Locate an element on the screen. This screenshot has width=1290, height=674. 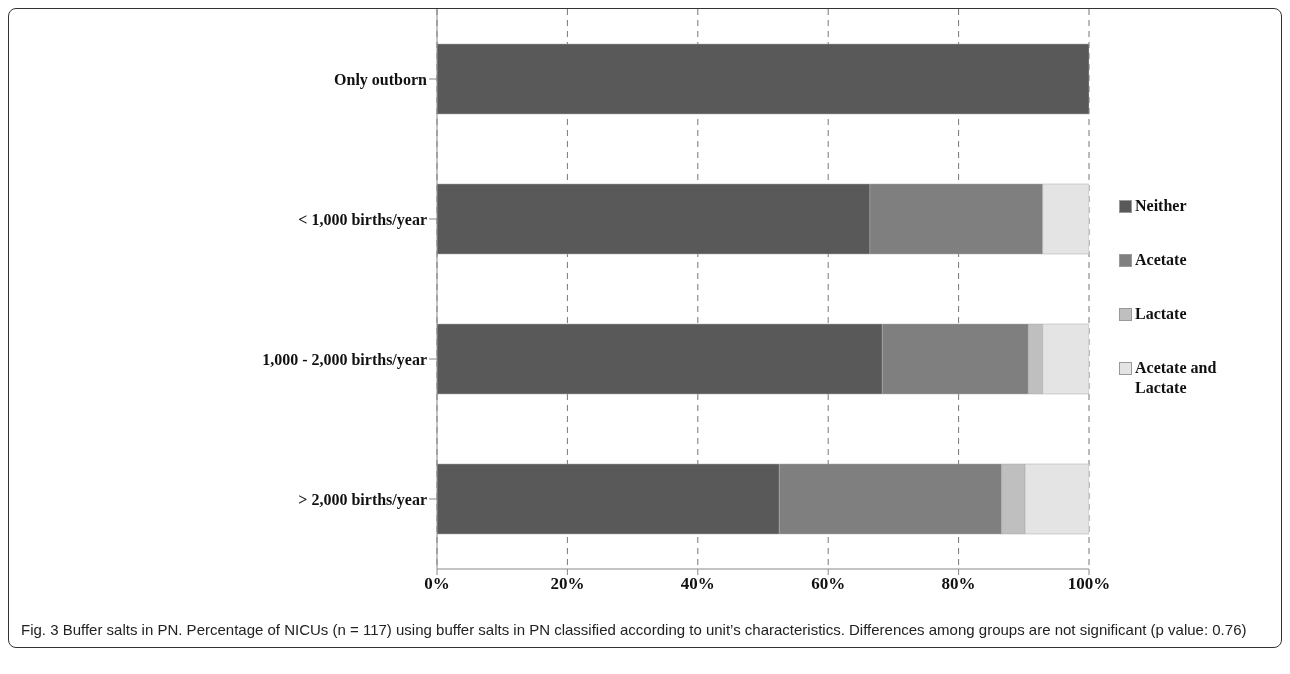
legend-label: Neither is located at coordinates (1161, 206).